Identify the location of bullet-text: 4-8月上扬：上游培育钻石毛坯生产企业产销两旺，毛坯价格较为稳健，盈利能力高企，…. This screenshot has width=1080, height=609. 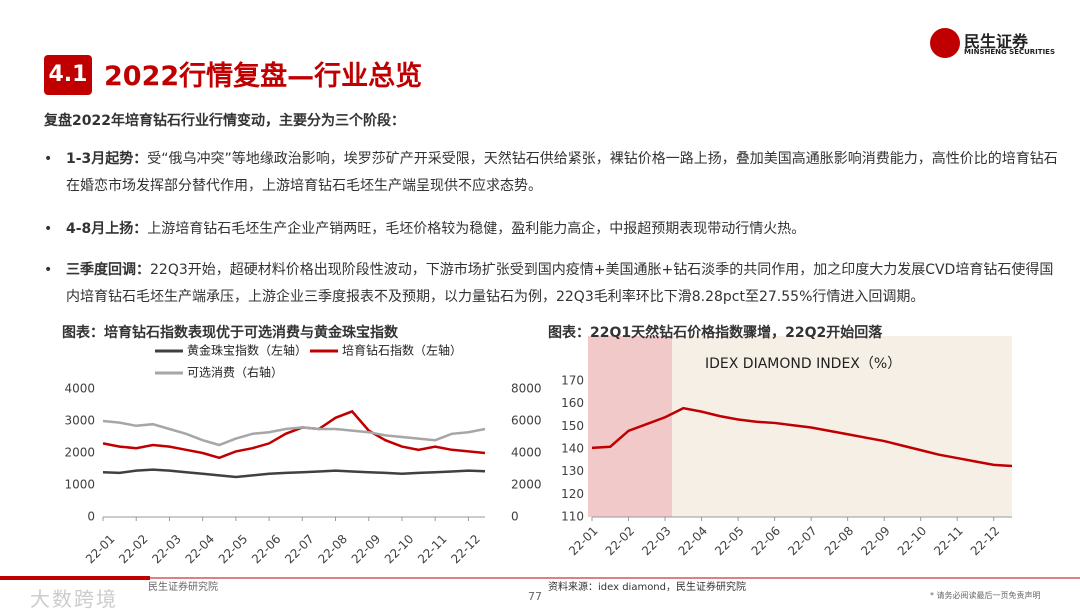
(565, 229).